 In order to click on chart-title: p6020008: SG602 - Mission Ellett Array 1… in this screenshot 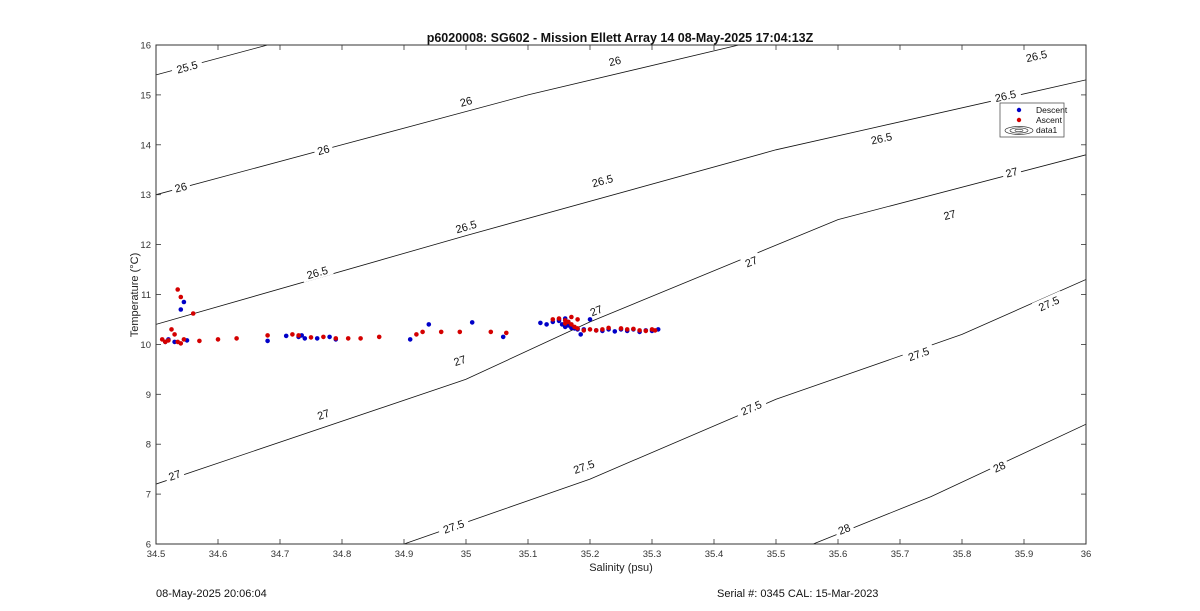, I will do `click(620, 38)`.